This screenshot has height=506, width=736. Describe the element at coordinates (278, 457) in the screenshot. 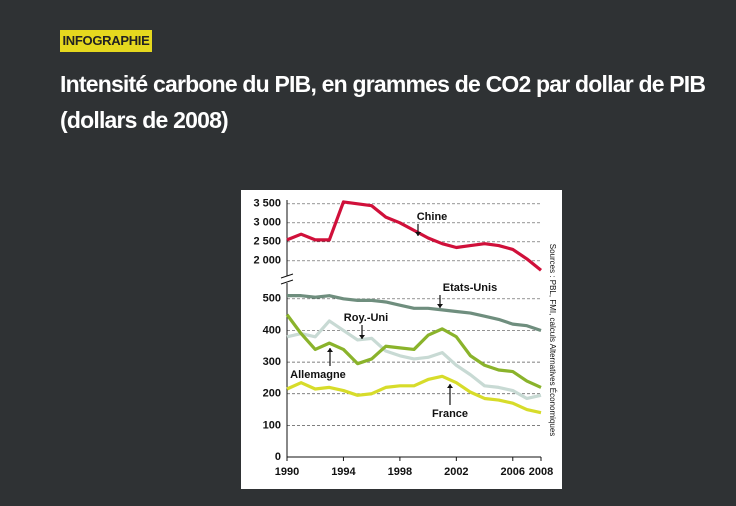

I see `y-tick-label: 0` at that location.